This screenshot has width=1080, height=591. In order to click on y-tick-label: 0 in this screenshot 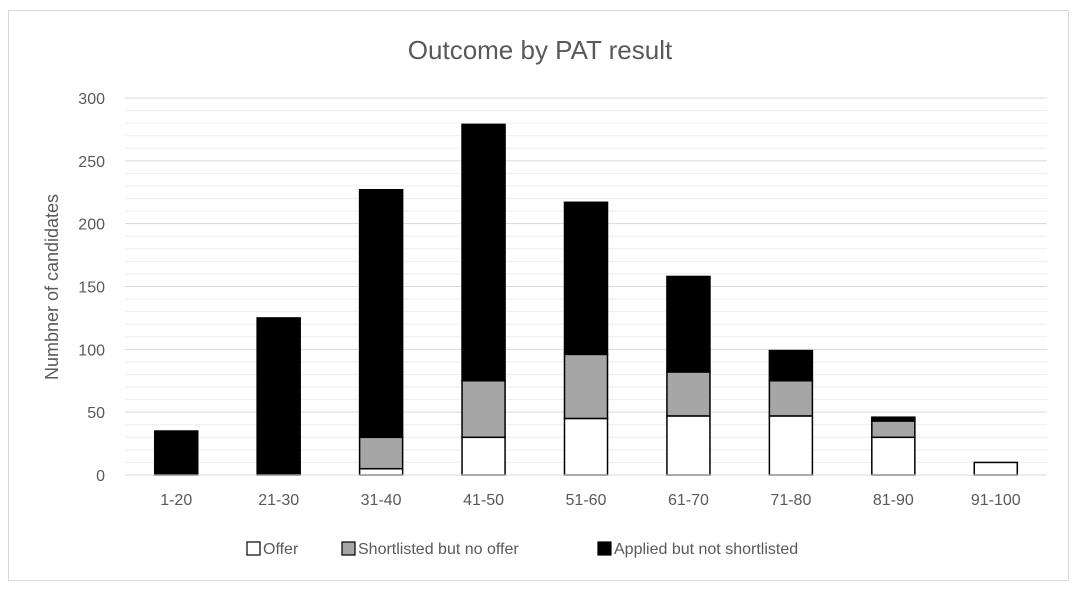, I will do `click(100, 476)`.